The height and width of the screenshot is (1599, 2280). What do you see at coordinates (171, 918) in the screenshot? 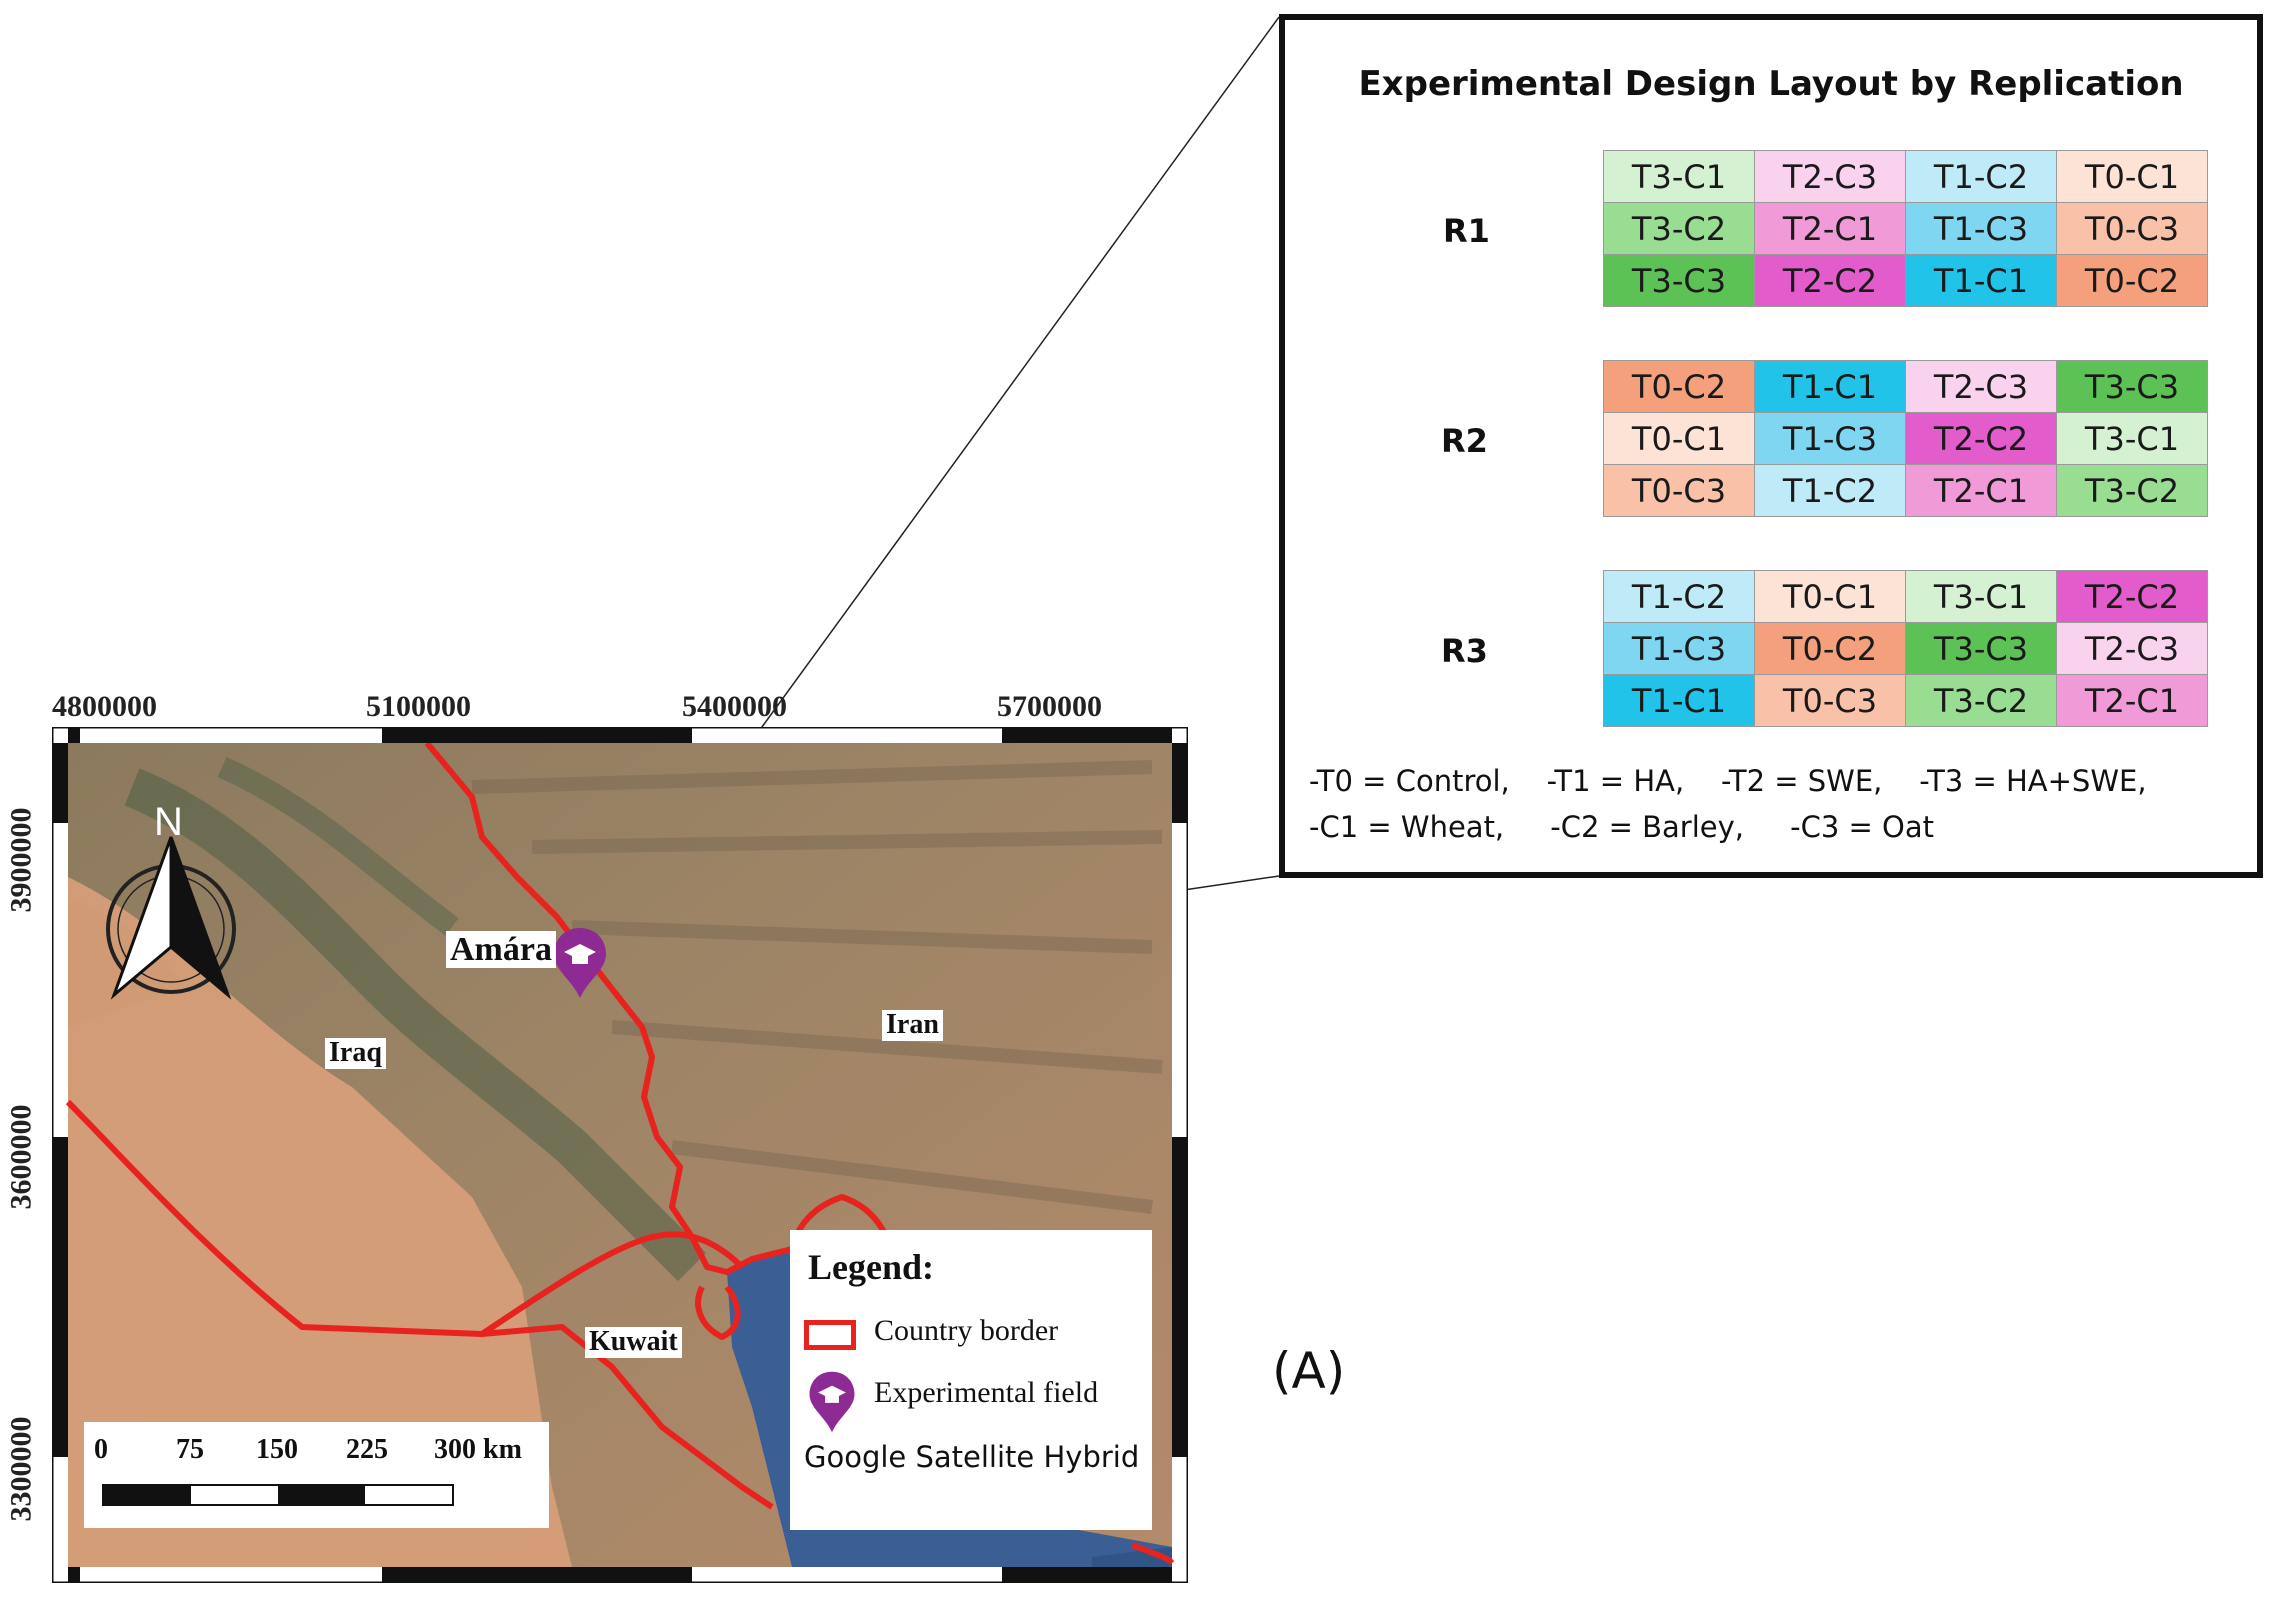
I see `north-arrow-icon` at bounding box center [171, 918].